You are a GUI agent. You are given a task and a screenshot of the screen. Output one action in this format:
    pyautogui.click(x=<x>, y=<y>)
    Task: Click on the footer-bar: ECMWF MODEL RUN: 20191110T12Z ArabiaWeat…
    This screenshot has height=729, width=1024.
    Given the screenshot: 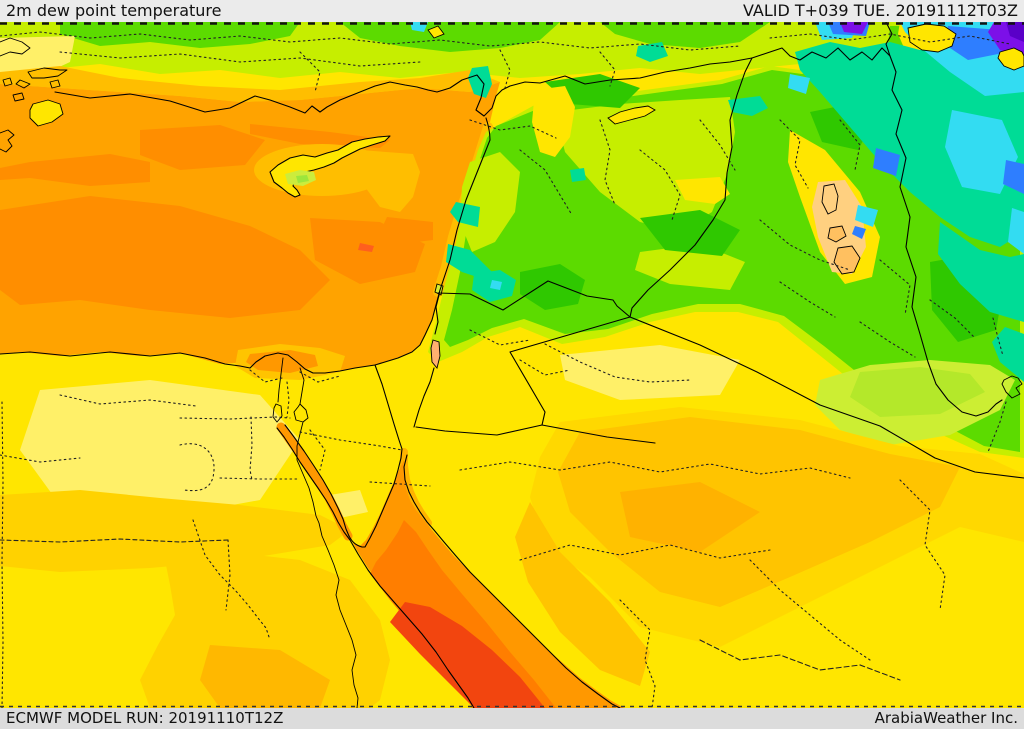 What is the action you would take?
    pyautogui.click(x=512, y=718)
    